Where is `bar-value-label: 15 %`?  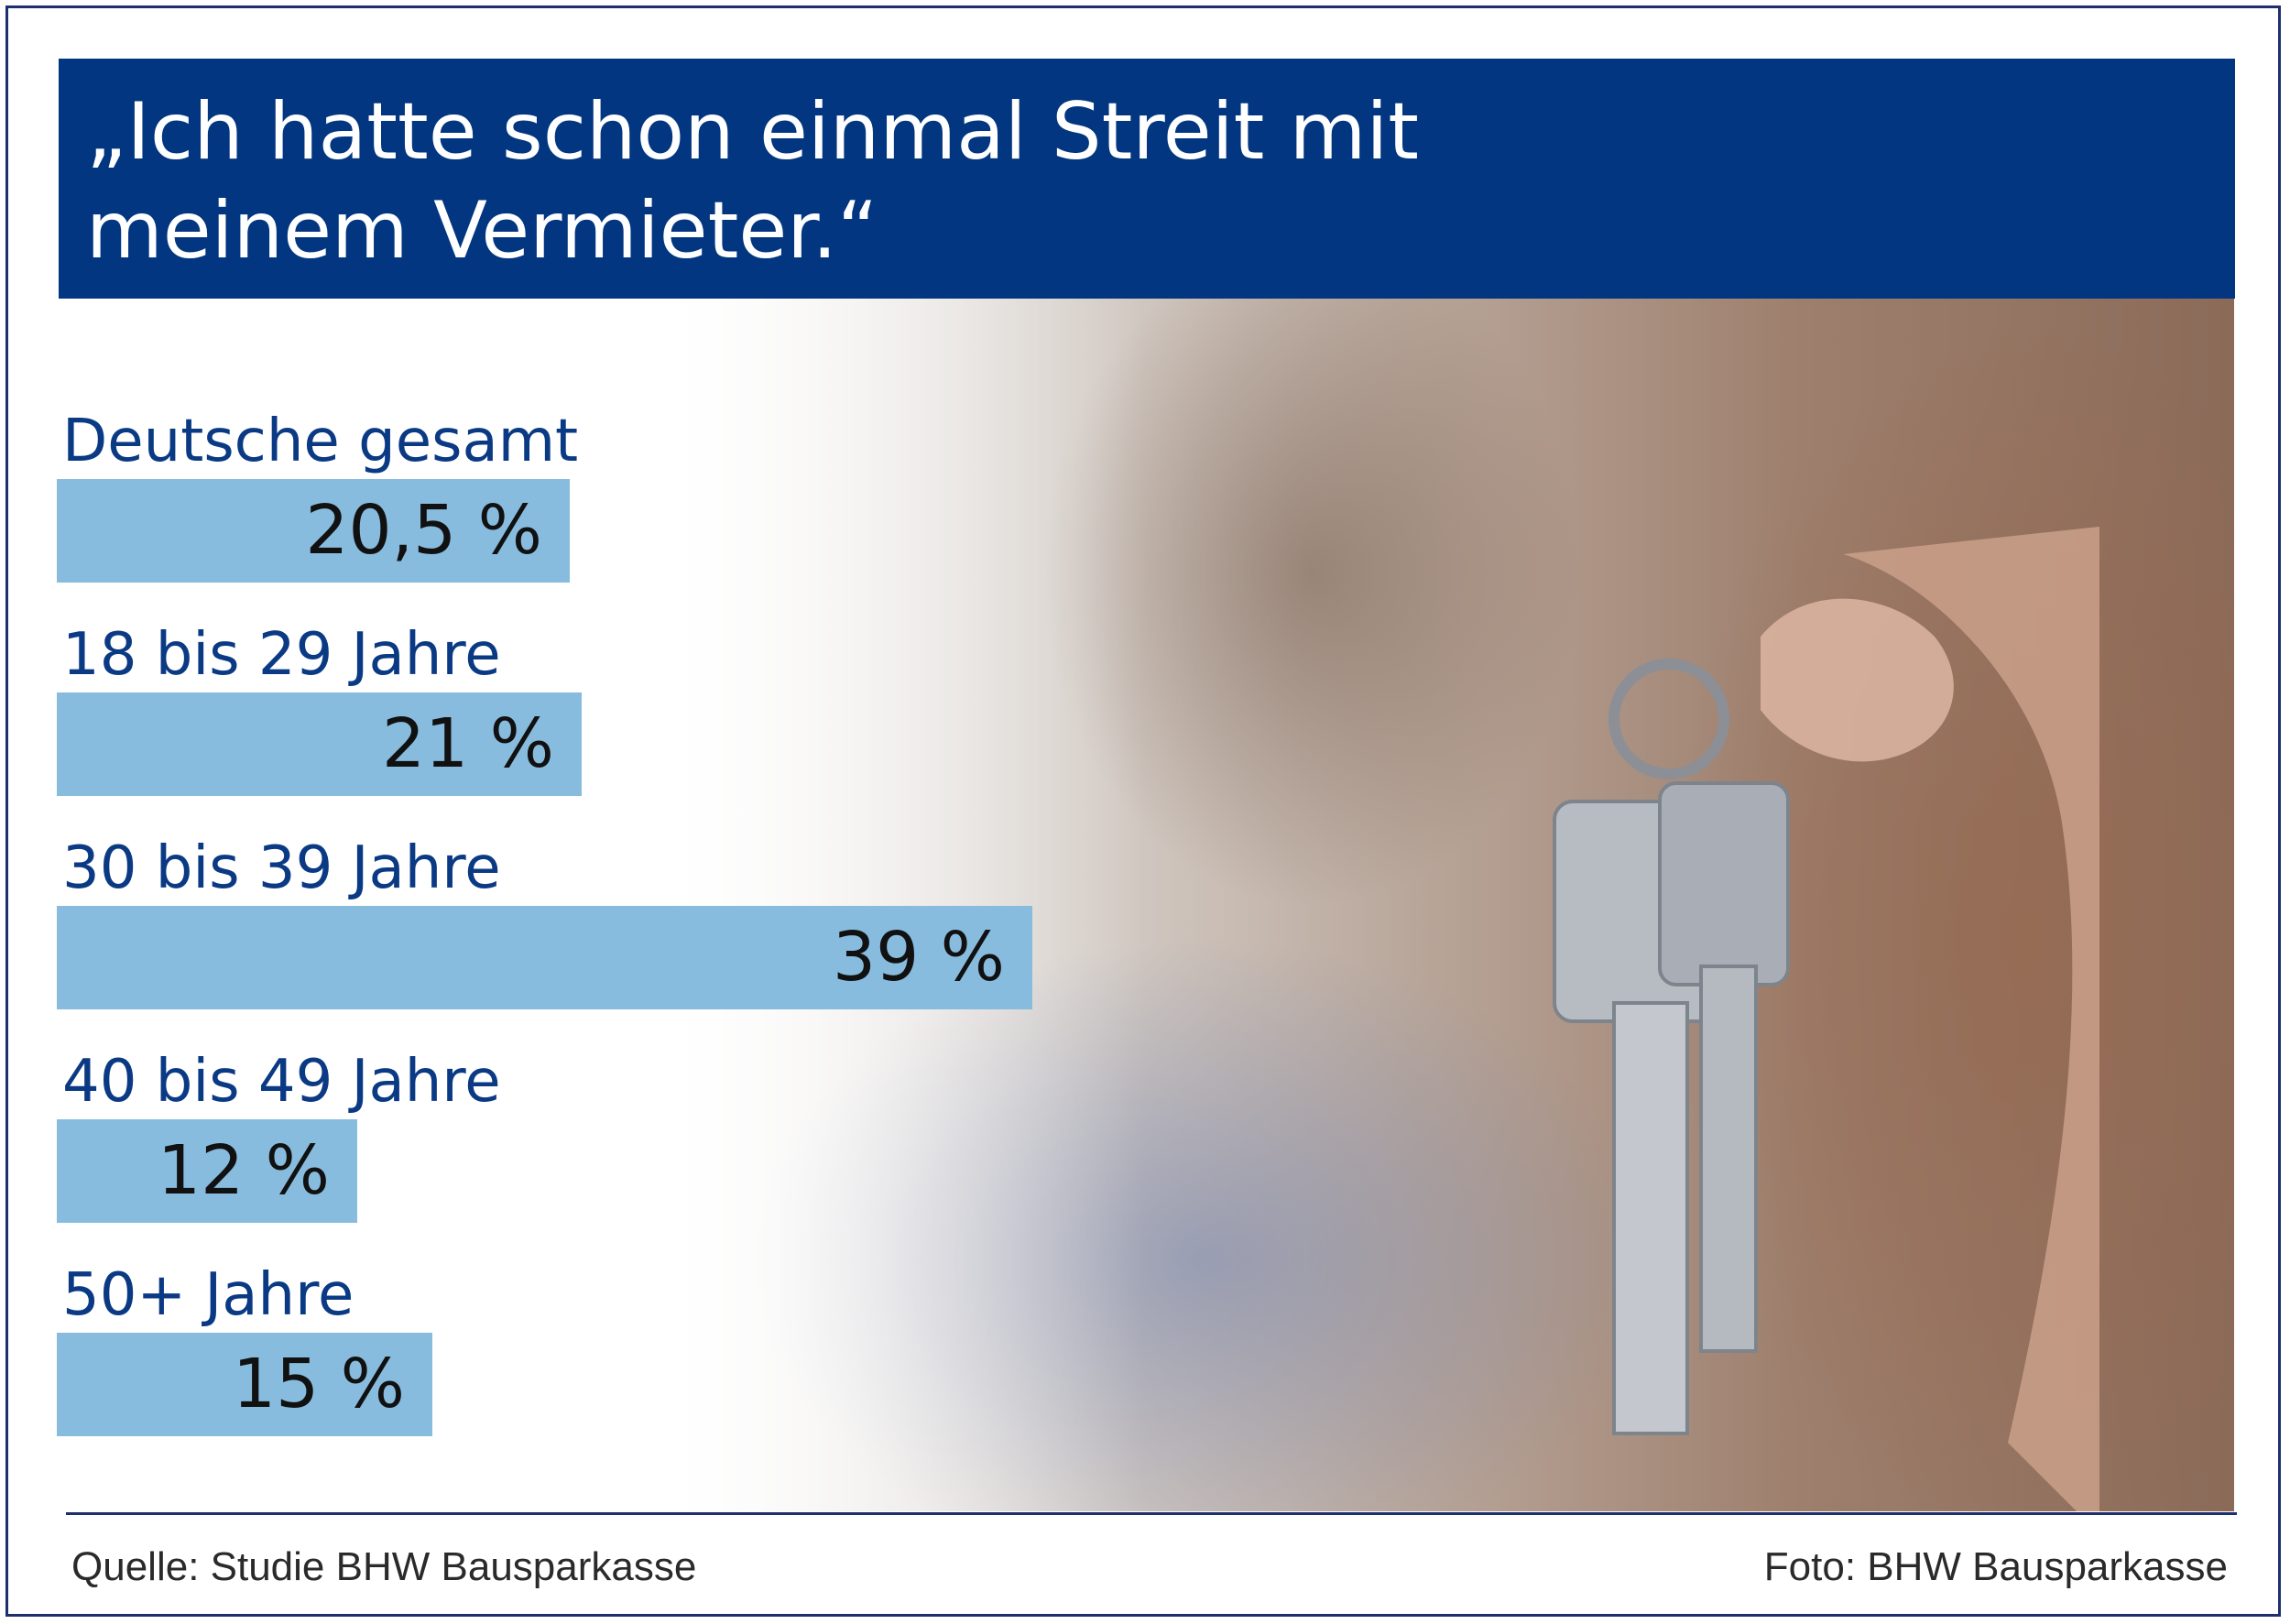 bar-value-label: 15 % is located at coordinates (319, 1384).